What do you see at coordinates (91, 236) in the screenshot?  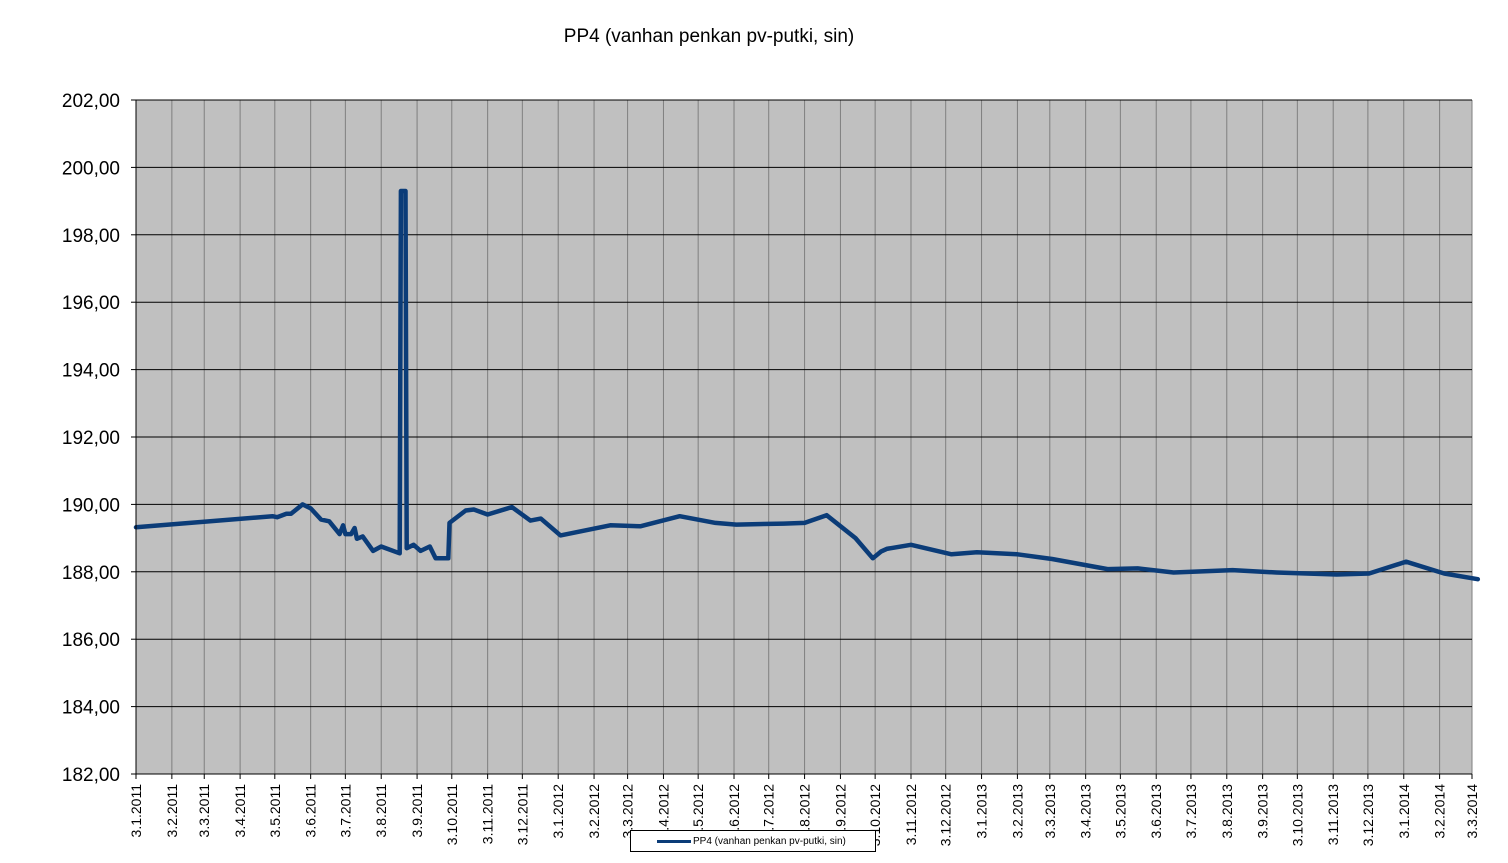 I see `y-tick-label: 198,00` at bounding box center [91, 236].